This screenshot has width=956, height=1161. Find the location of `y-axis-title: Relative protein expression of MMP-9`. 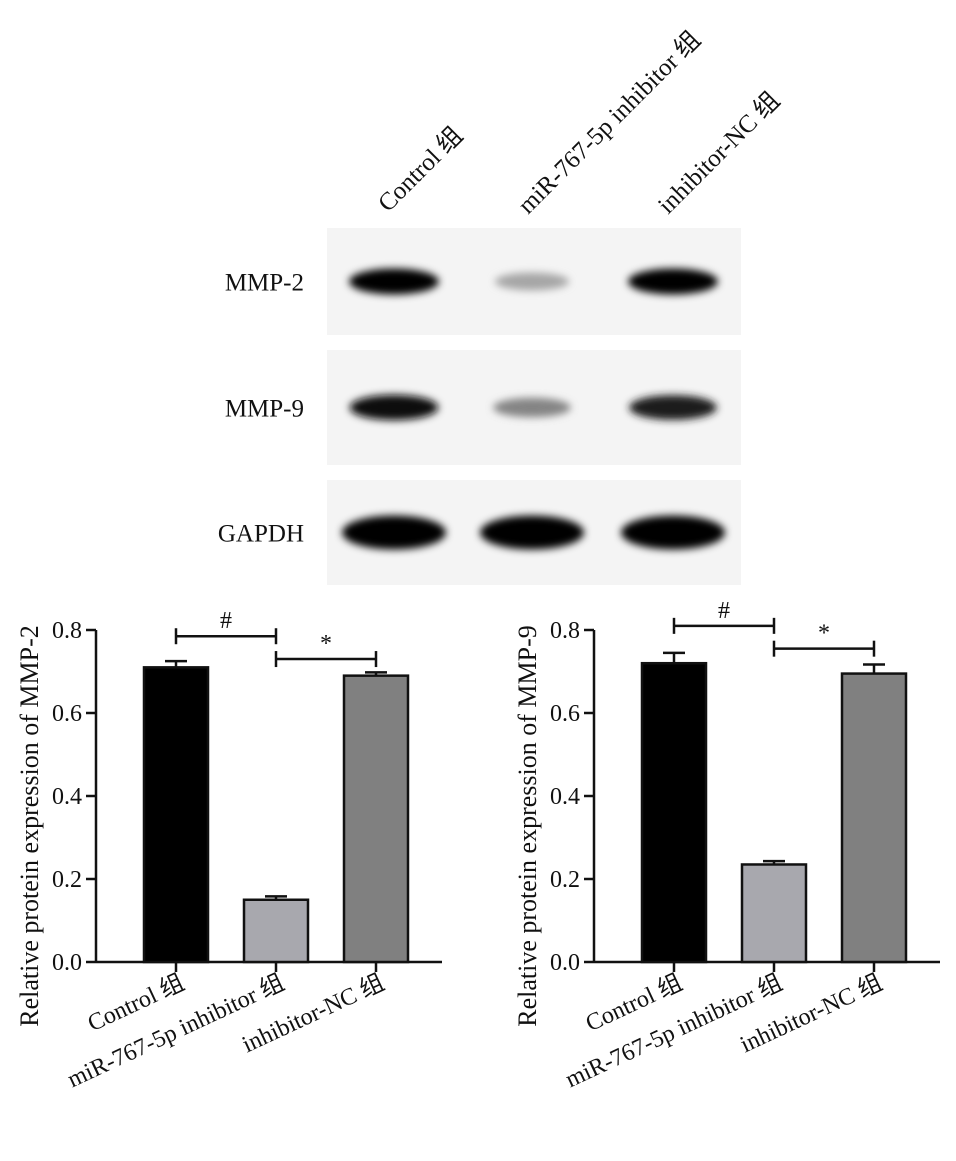

y-axis-title: Relative protein expression of MMP-9 is located at coordinates (527, 826).